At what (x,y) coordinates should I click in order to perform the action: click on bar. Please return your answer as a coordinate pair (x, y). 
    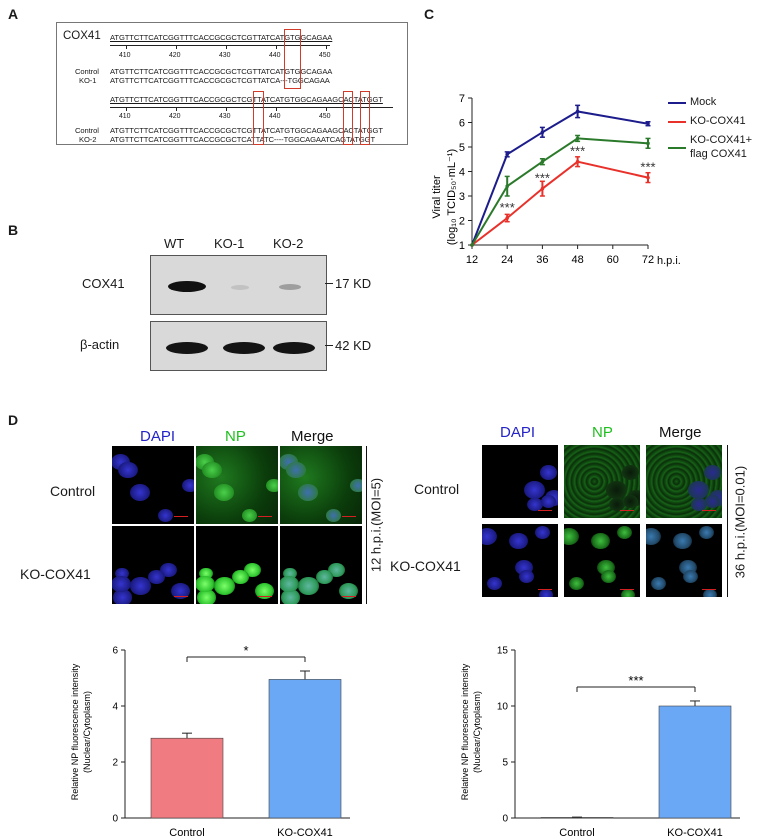
    Looking at the image, I should click on (695, 762).